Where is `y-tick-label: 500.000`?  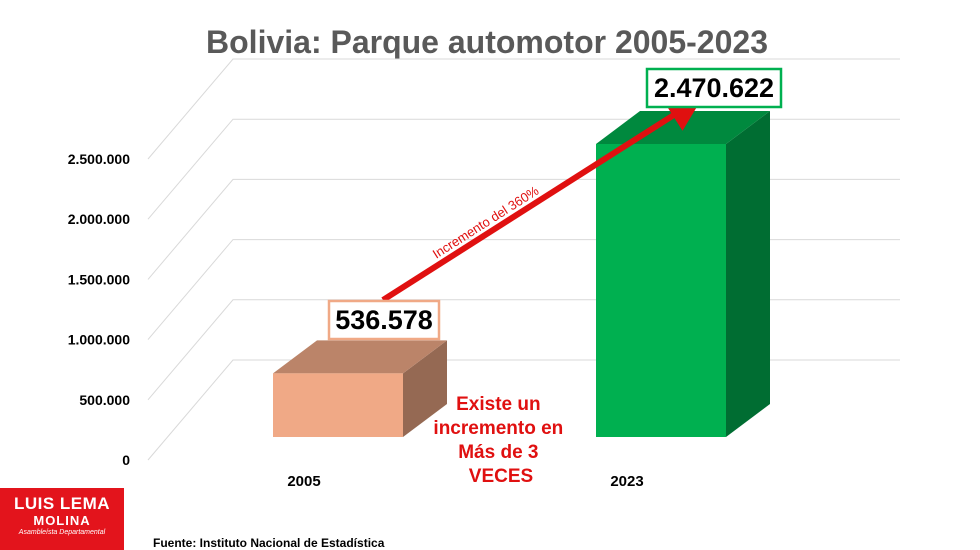 y-tick-label: 500.000 is located at coordinates (104, 400).